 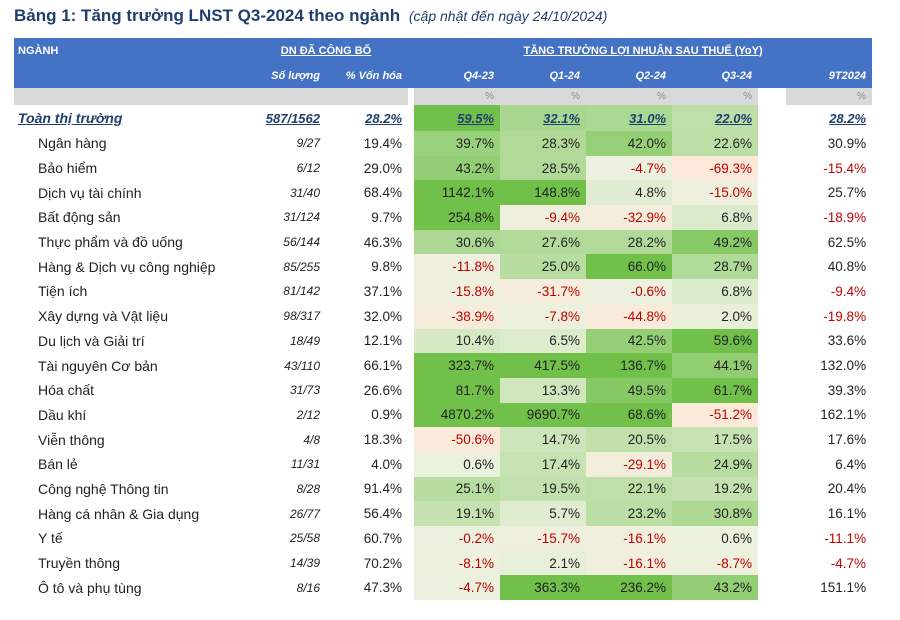 I want to click on growth-cell: 2.0%, so click(x=715, y=316).